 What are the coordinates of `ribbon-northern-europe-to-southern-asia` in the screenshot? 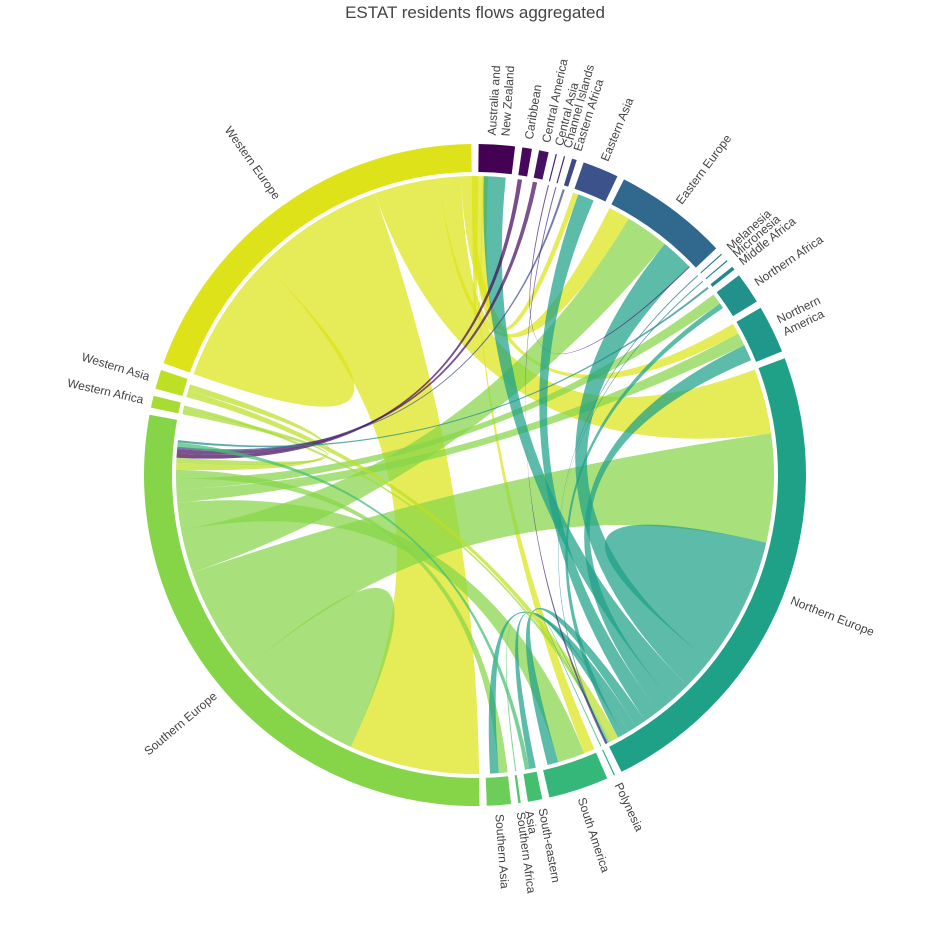 It's located at (562, 692).